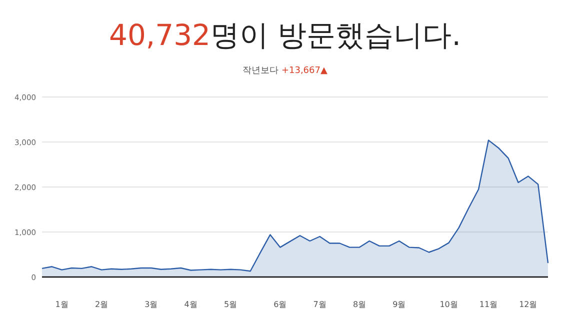  I want to click on chart-subtitle: 작년보다 +13,667▲, so click(285, 71).